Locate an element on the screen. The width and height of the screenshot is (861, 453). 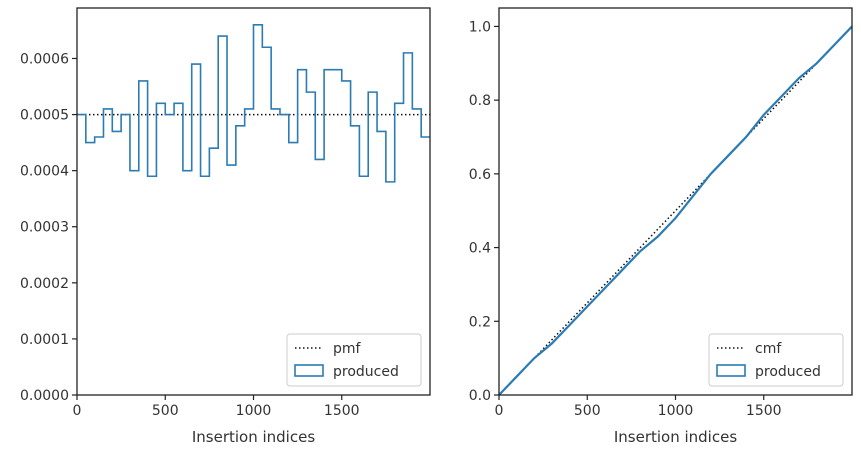
y-tick-label: 0.4 is located at coordinates (480, 249).